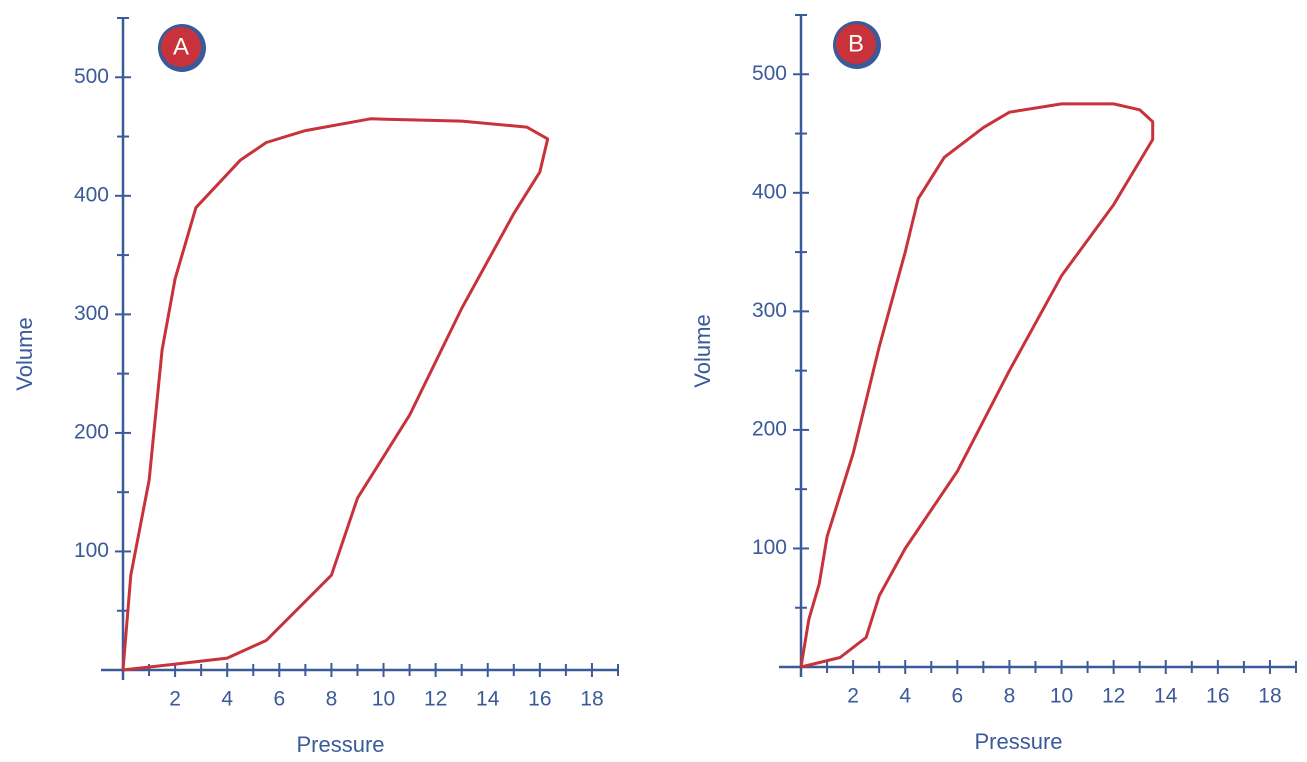 The image size is (1307, 762). I want to click on badge-label: B, so click(856, 43).